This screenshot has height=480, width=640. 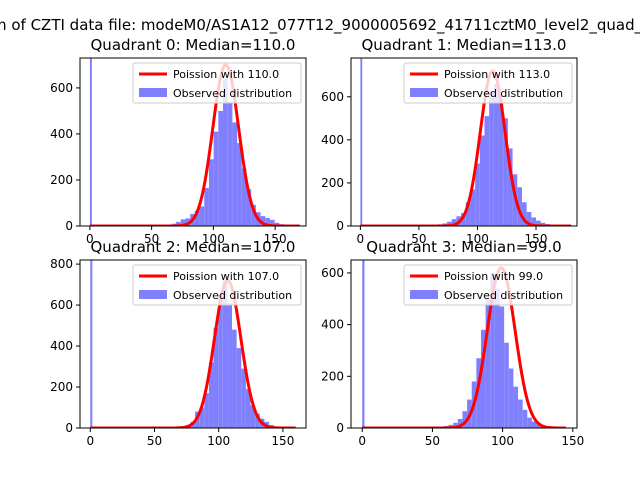 What do you see at coordinates (193, 247) in the screenshot?
I see `panel-title: Quadrant 2: Median=107.0` at bounding box center [193, 247].